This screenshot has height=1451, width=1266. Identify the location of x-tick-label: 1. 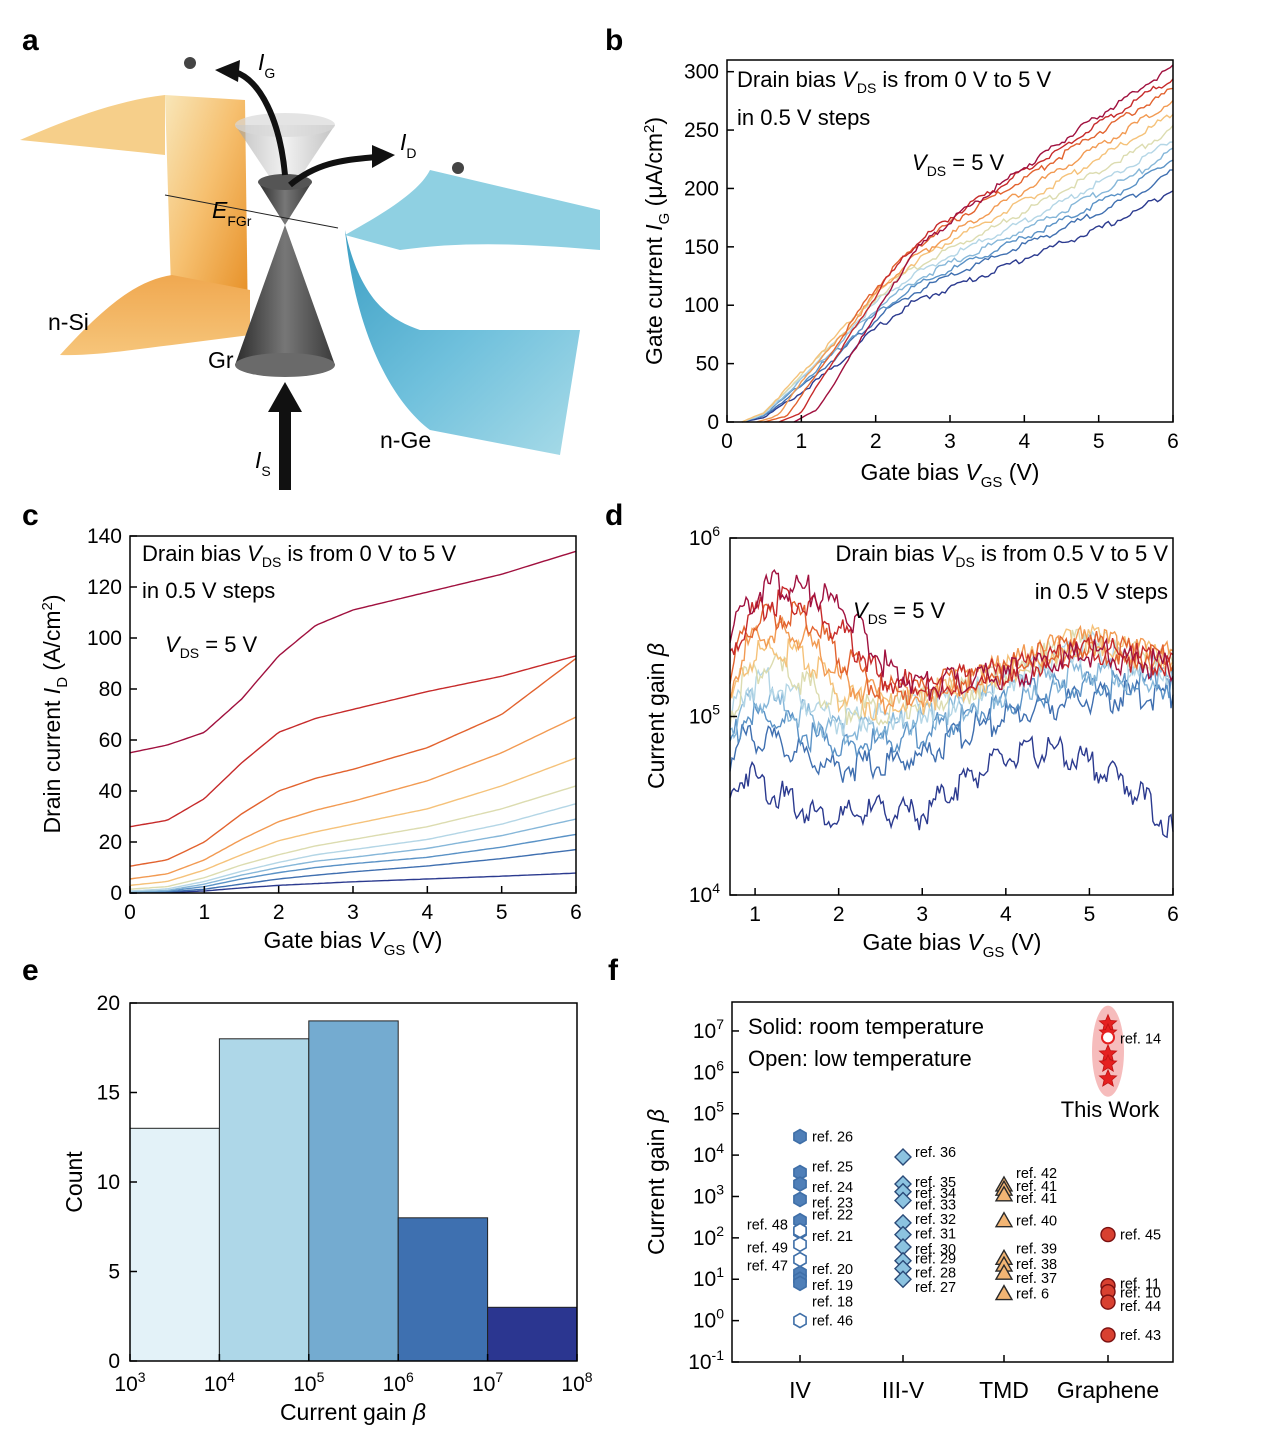
(801, 441).